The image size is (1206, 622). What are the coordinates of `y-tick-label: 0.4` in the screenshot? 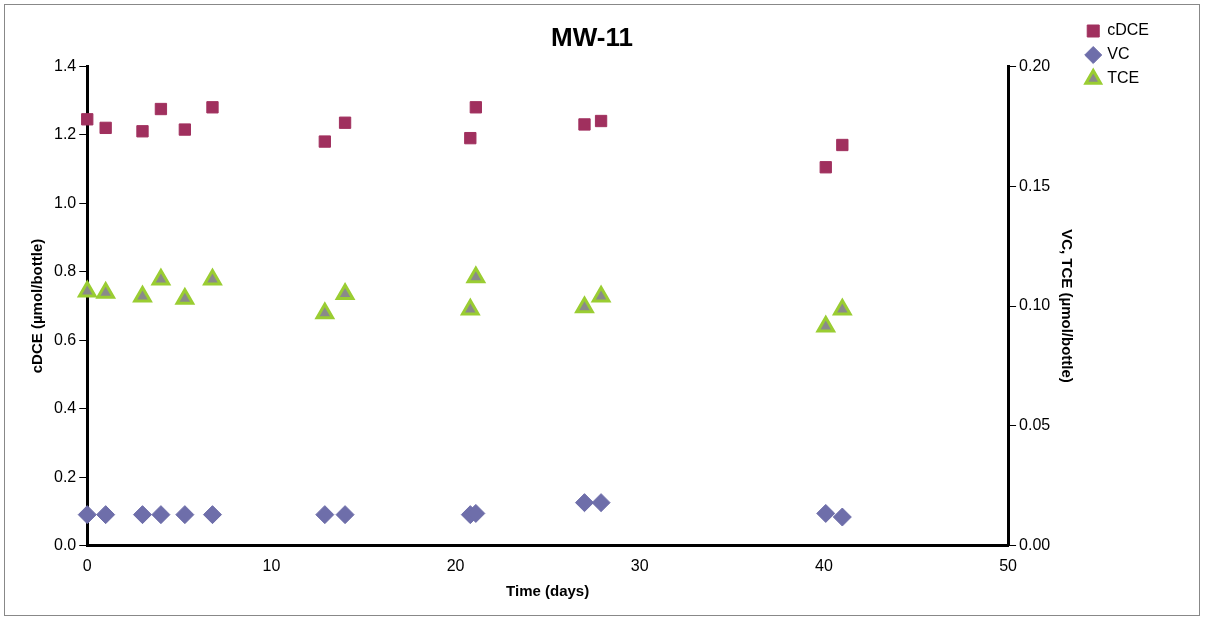 It's located at (65, 408).